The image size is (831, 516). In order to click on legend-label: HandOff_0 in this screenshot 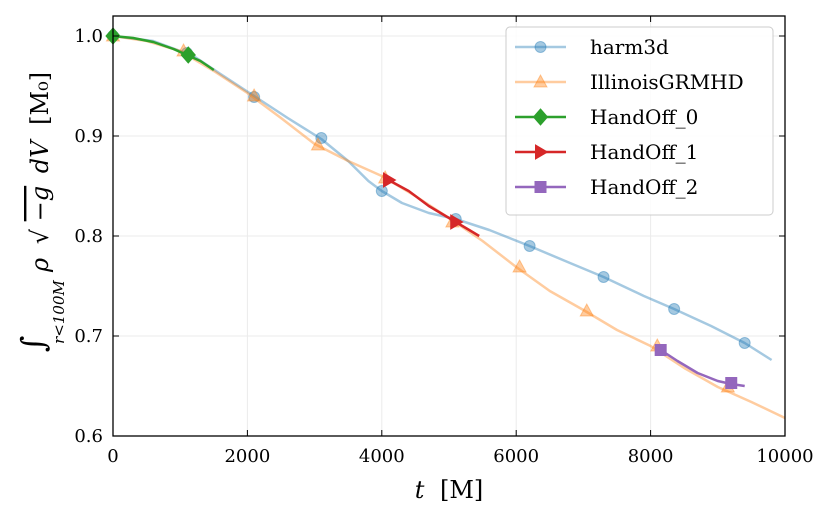, I will do `click(644, 117)`.